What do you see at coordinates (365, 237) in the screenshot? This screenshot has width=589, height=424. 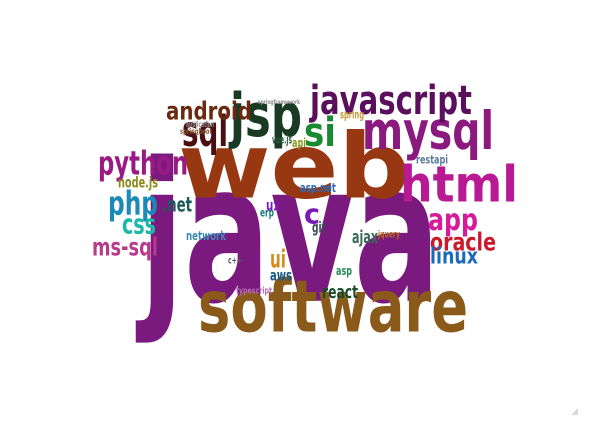 I see `word-ajax: ajax` at bounding box center [365, 237].